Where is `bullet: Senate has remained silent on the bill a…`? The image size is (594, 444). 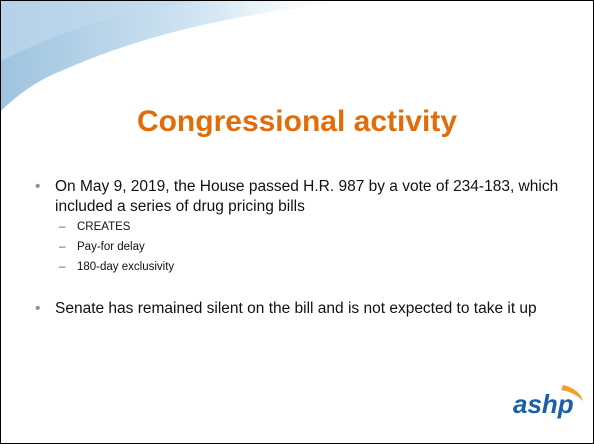 bullet: Senate has remained silent on the bill a… is located at coordinates (301, 309).